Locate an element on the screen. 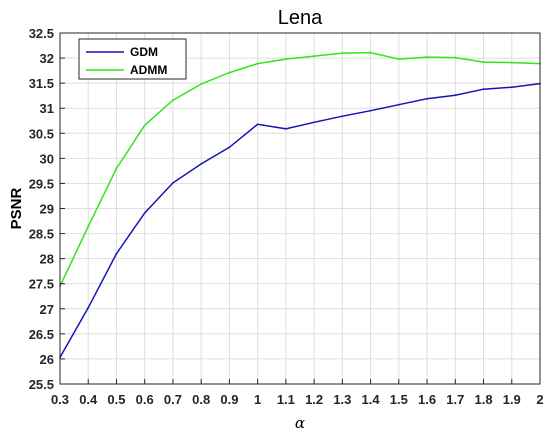 The height and width of the screenshot is (437, 550). y-tick-label: 28.5 is located at coordinates (41, 234).